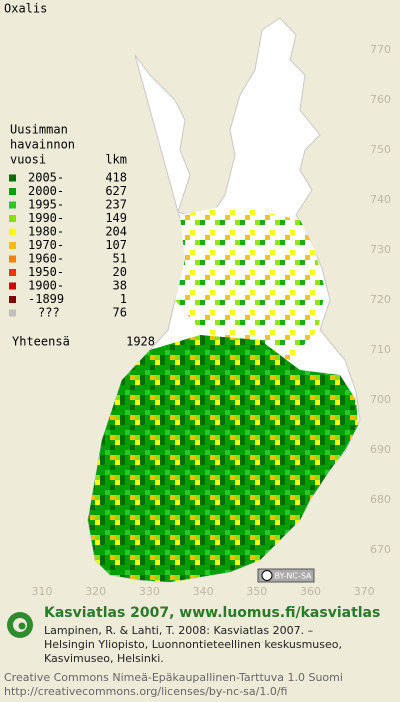  What do you see at coordinates (46, 272) in the screenshot?
I see `legend-label: 1950-` at bounding box center [46, 272].